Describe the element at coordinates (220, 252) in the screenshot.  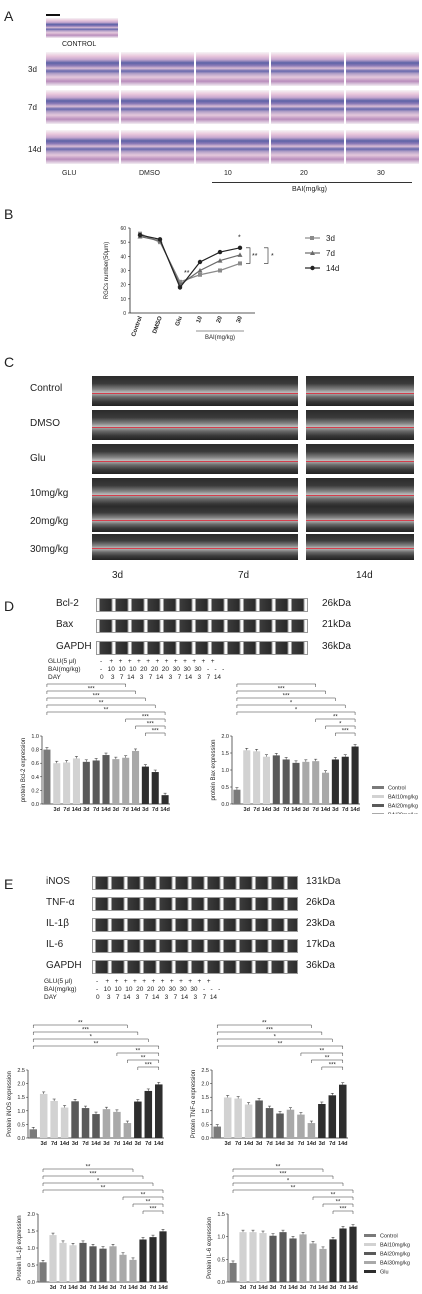
I see `point-14d` at that location.